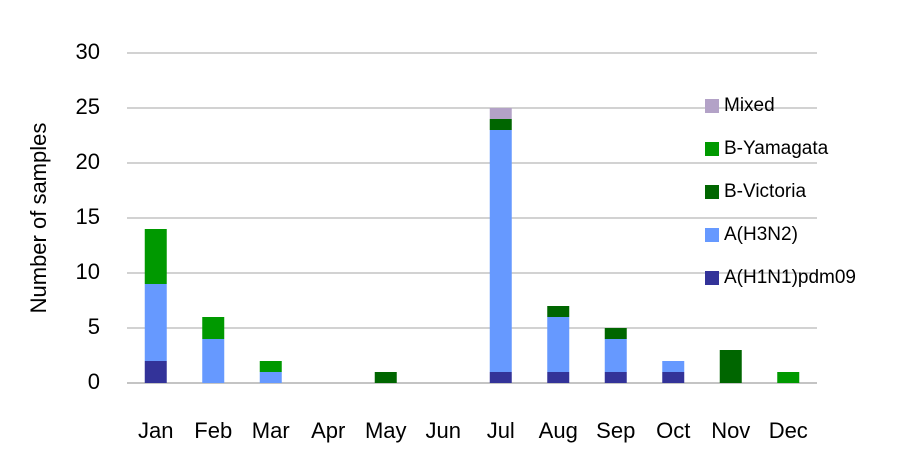 This screenshot has width=911, height=452. I want to click on x-tick-label: Jun, so click(443, 430).